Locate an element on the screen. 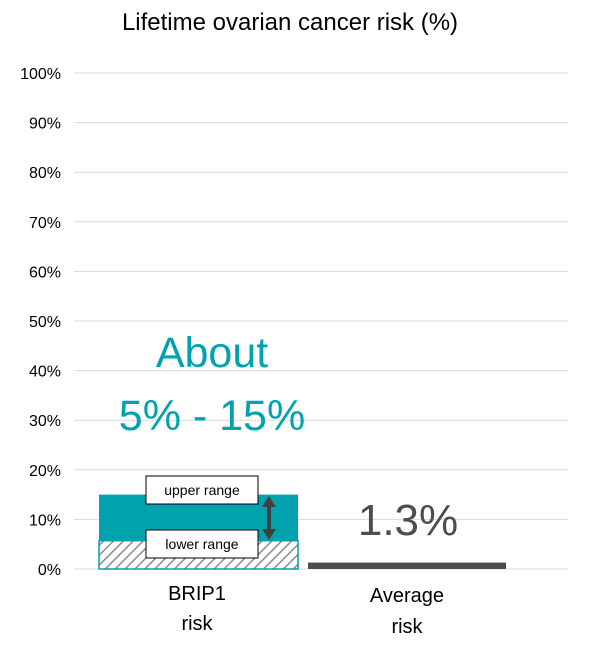 Image resolution: width=593 pixels, height=672 pixels. y-tick-label: 20% is located at coordinates (45, 471).